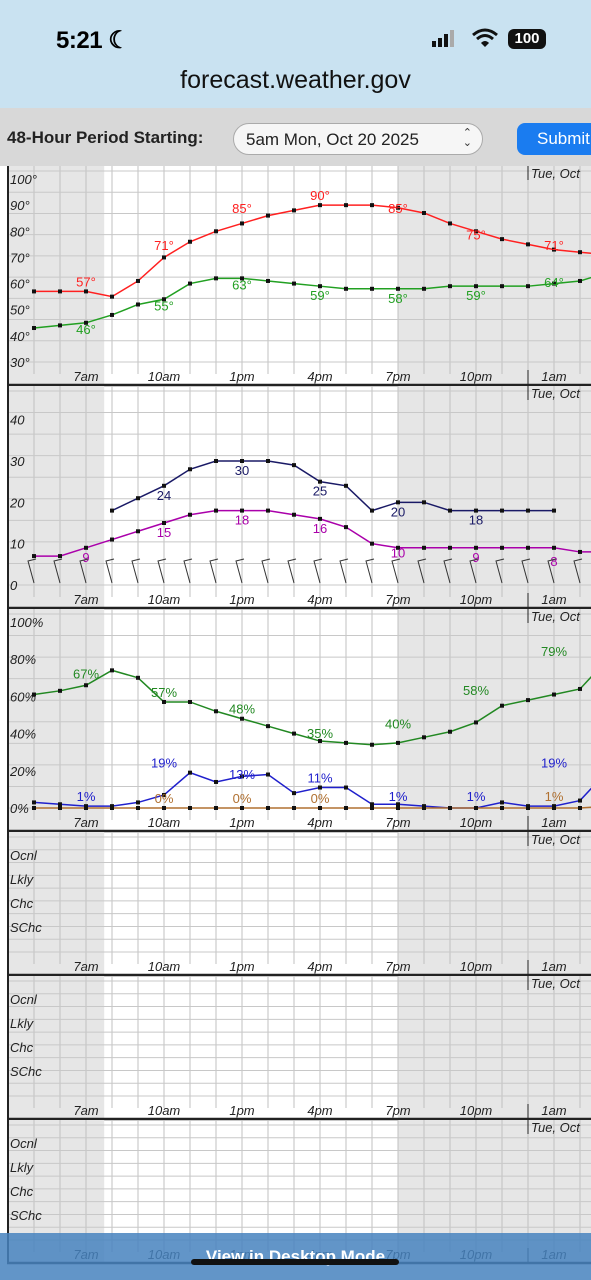  What do you see at coordinates (319, 1110) in the screenshot?
I see `x-tick-label: 4pm` at bounding box center [319, 1110].